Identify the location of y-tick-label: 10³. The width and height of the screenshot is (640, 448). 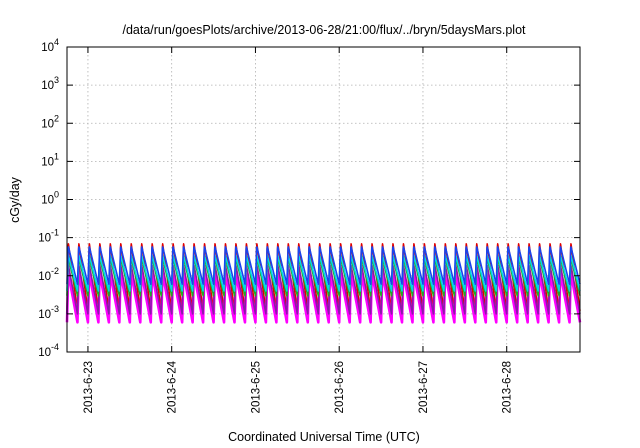
(50, 83).